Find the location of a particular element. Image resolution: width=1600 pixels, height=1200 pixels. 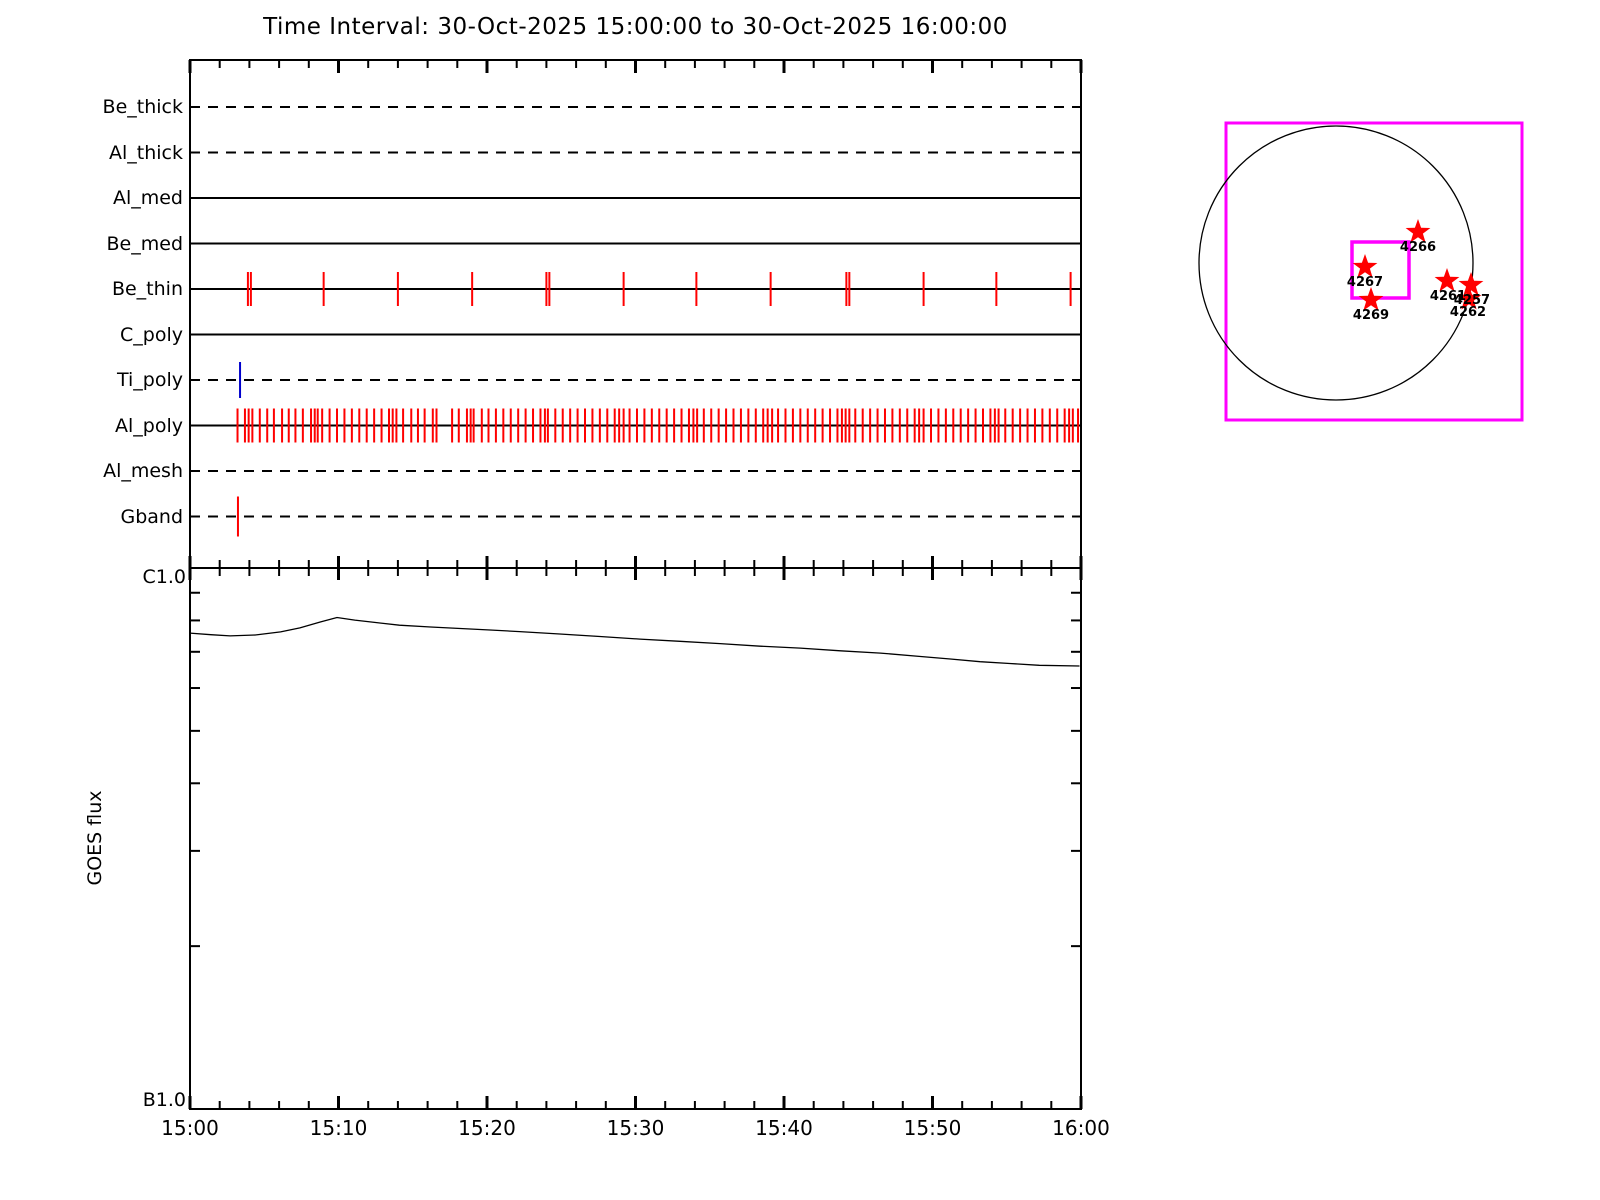

goes-flux-curve is located at coordinates (634, 641).